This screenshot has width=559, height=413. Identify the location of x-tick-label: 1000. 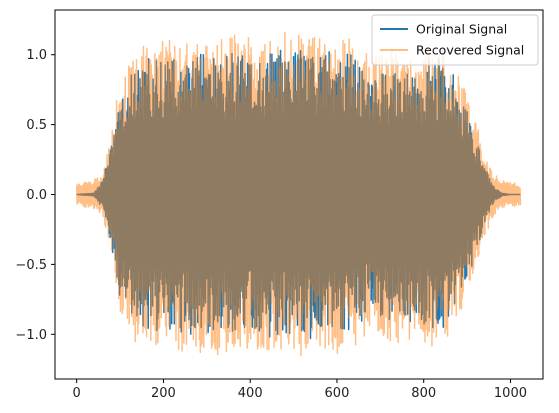
(510, 393).